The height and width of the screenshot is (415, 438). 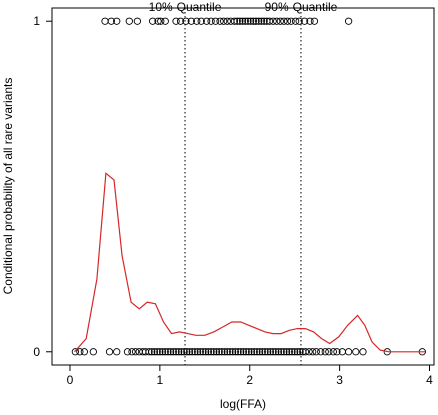 I want to click on points-y1, so click(x=227, y=21).